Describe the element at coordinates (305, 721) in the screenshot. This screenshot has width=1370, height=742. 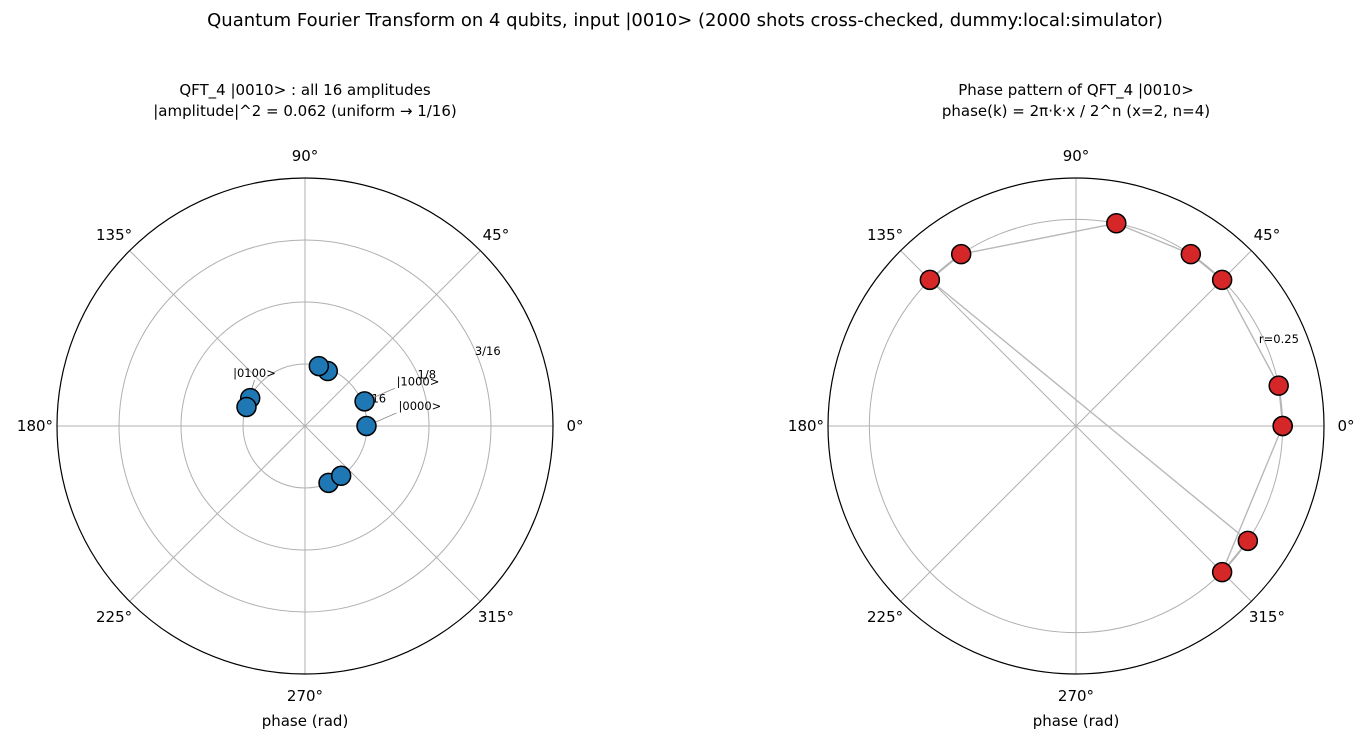
I see `chart-1-xlabel: phase (rad)` at that location.